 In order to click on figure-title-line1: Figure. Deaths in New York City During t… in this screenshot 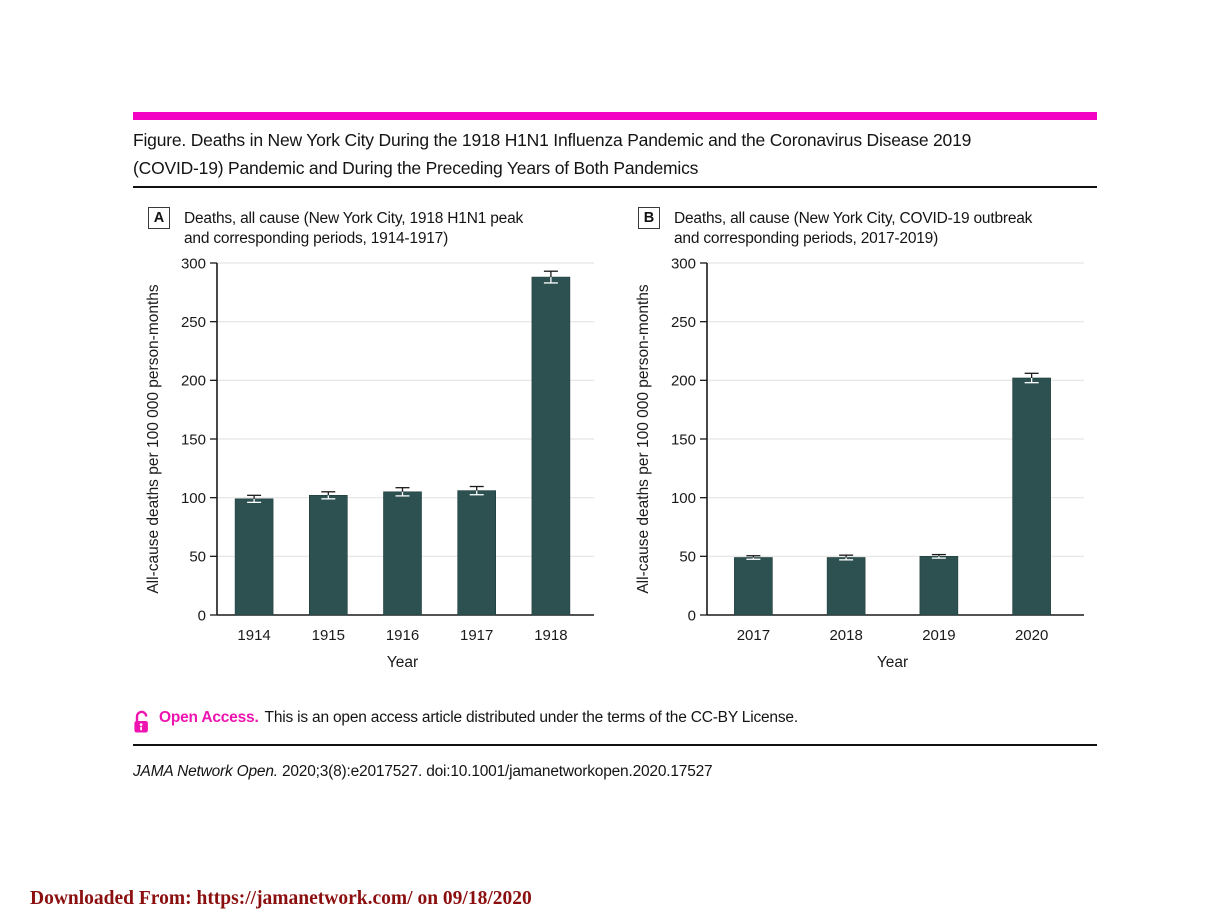, I will do `click(552, 140)`.